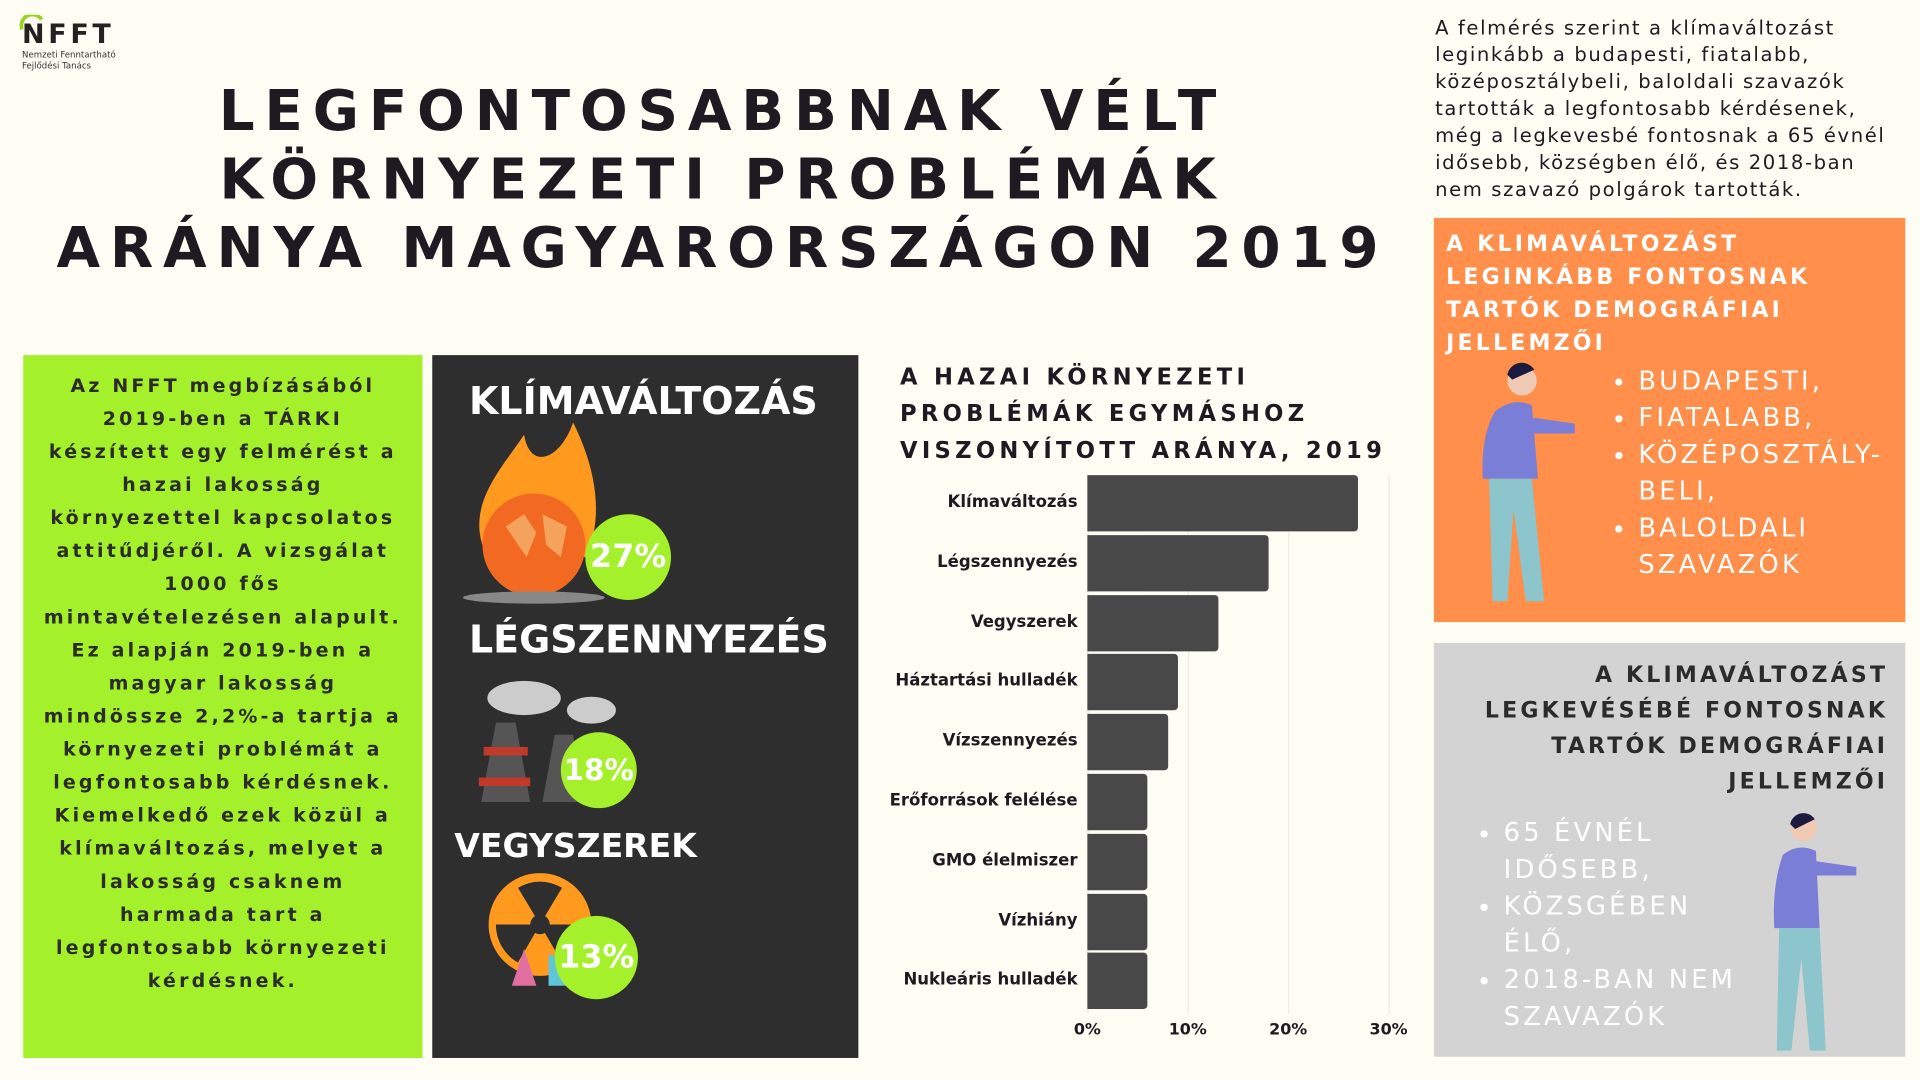 The width and height of the screenshot is (1920, 1080). What do you see at coordinates (1771, 380) in the screenshot?
I see `list-item: BUDAPESTI,` at bounding box center [1771, 380].